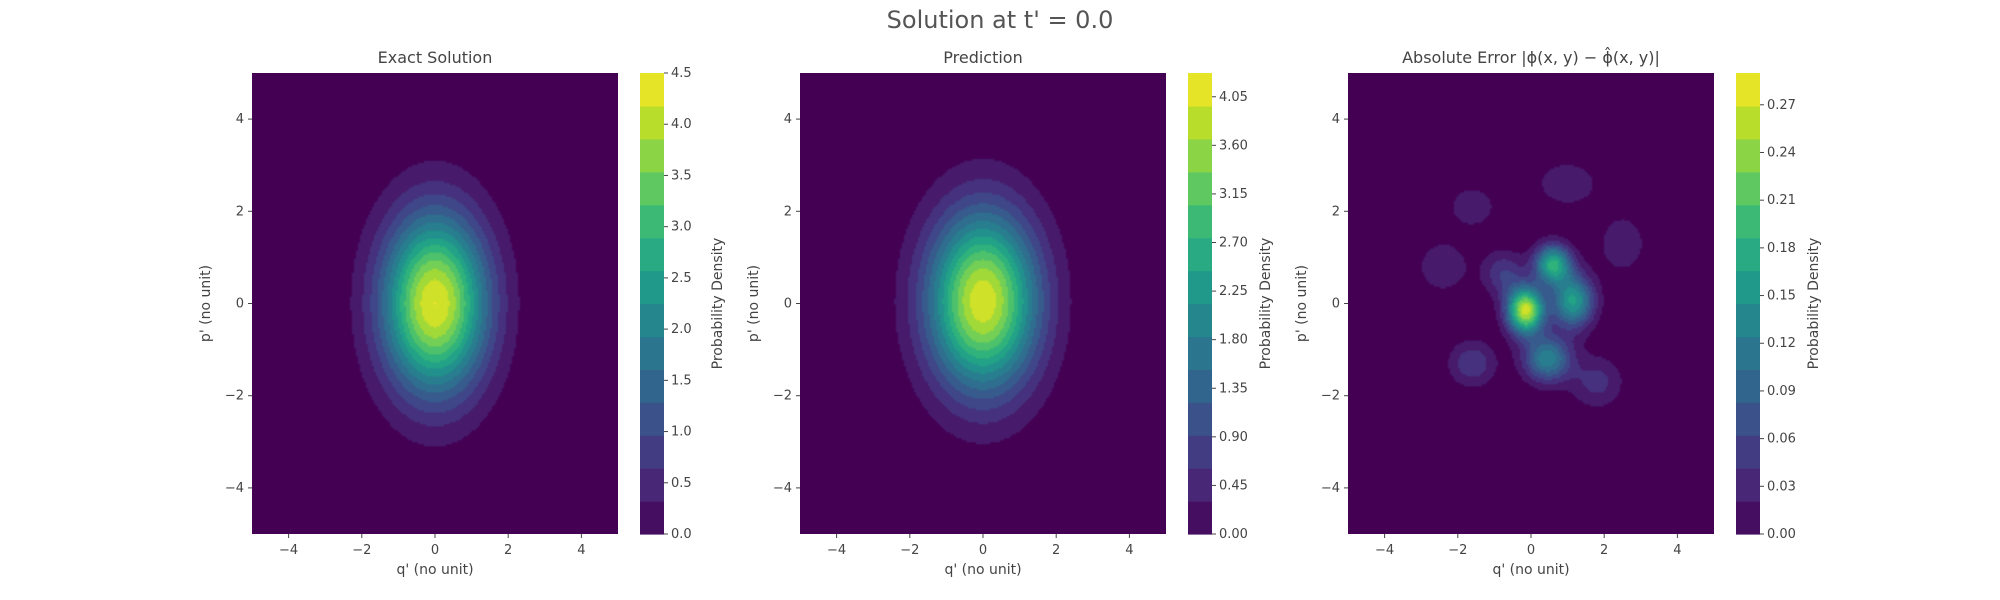  What do you see at coordinates (681, 432) in the screenshot?
I see `colorbar-tick-label: 1.0` at bounding box center [681, 432].